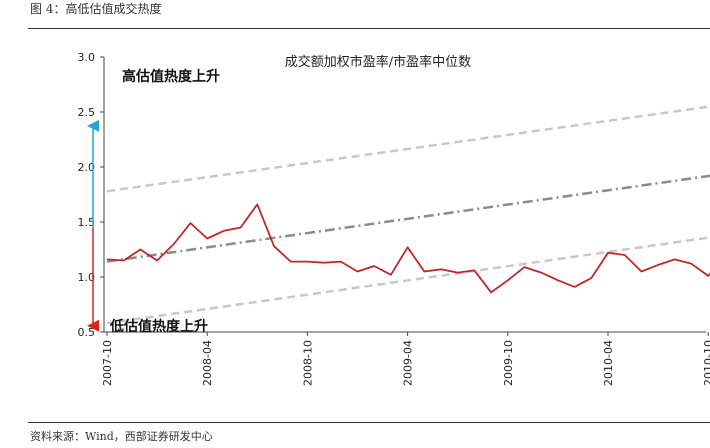 The height and width of the screenshot is (448, 710). Describe the element at coordinates (87, 332) in the screenshot. I see `y-tick-label: 0.5` at that location.